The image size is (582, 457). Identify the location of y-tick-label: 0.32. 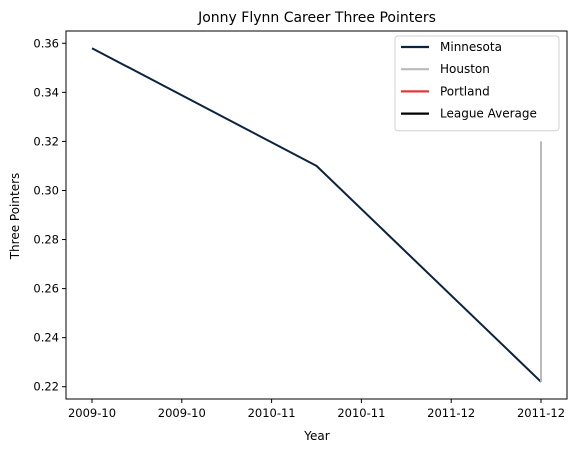
(46, 141).